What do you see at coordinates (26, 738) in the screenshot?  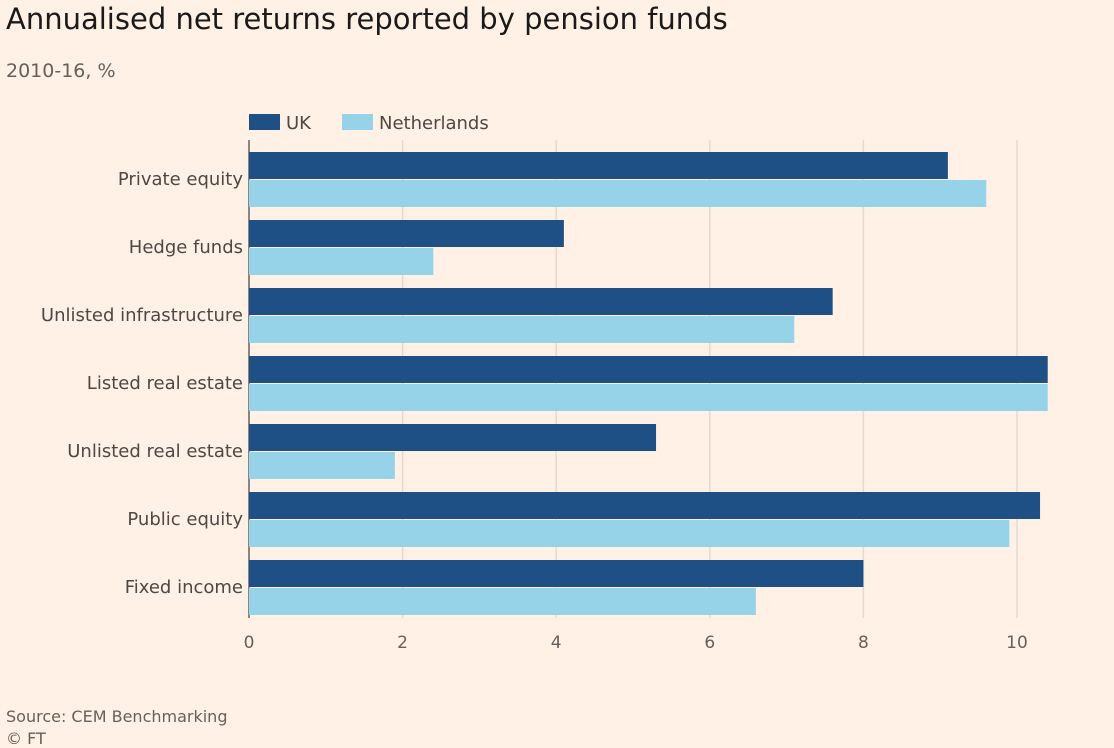 I see `copyright-note: © FT` at bounding box center [26, 738].